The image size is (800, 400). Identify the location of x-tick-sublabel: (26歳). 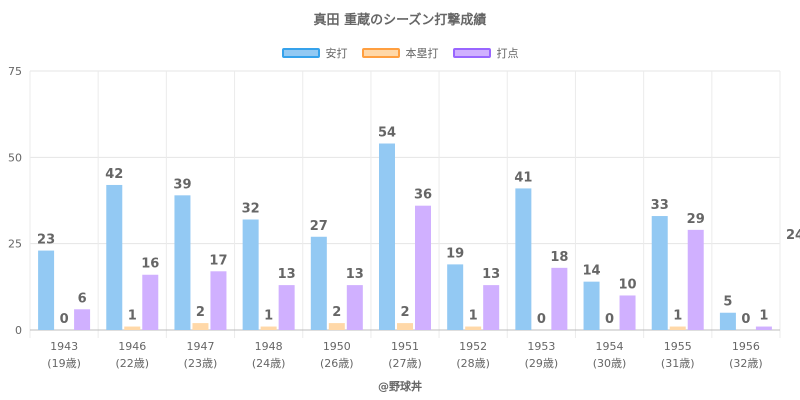
(337, 363).